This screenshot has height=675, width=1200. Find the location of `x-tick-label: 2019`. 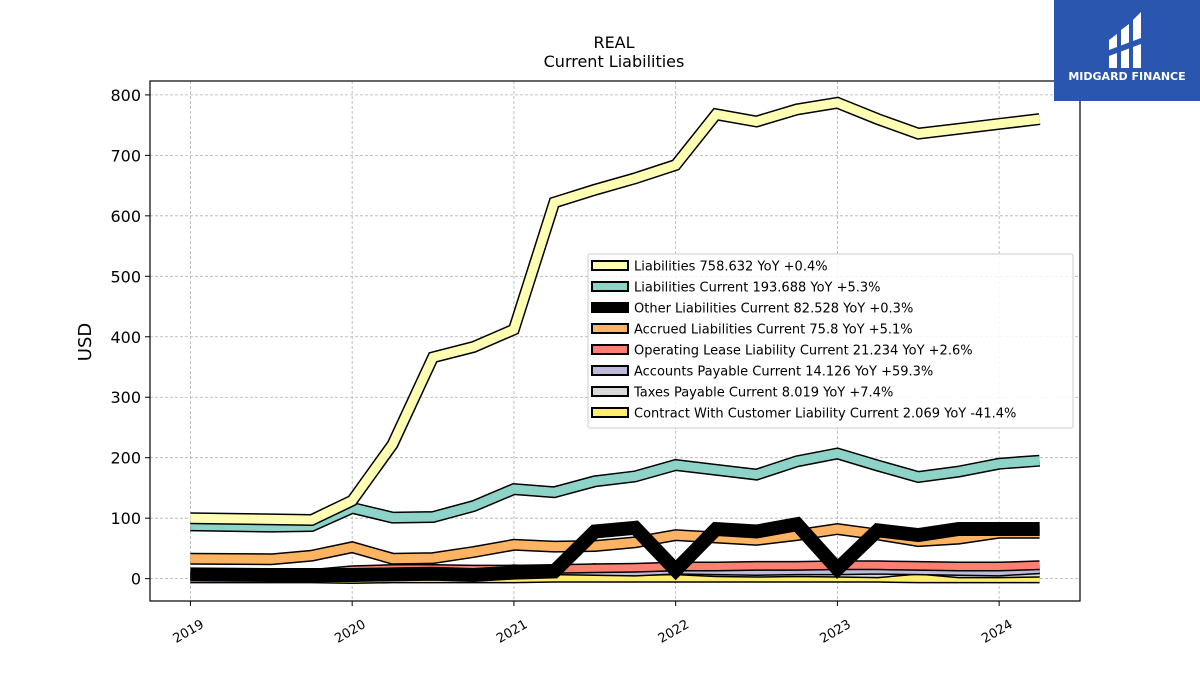

x-tick-label: 2019 is located at coordinates (189, 632).